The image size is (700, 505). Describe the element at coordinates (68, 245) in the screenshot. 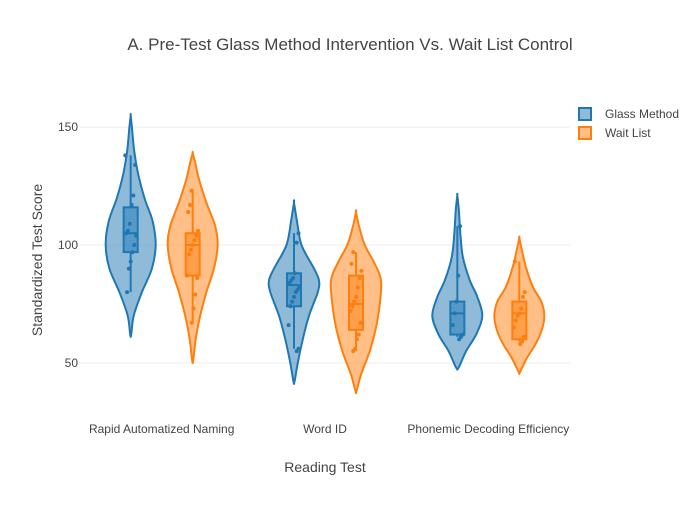

I see `y-tick-label: 100` at that location.